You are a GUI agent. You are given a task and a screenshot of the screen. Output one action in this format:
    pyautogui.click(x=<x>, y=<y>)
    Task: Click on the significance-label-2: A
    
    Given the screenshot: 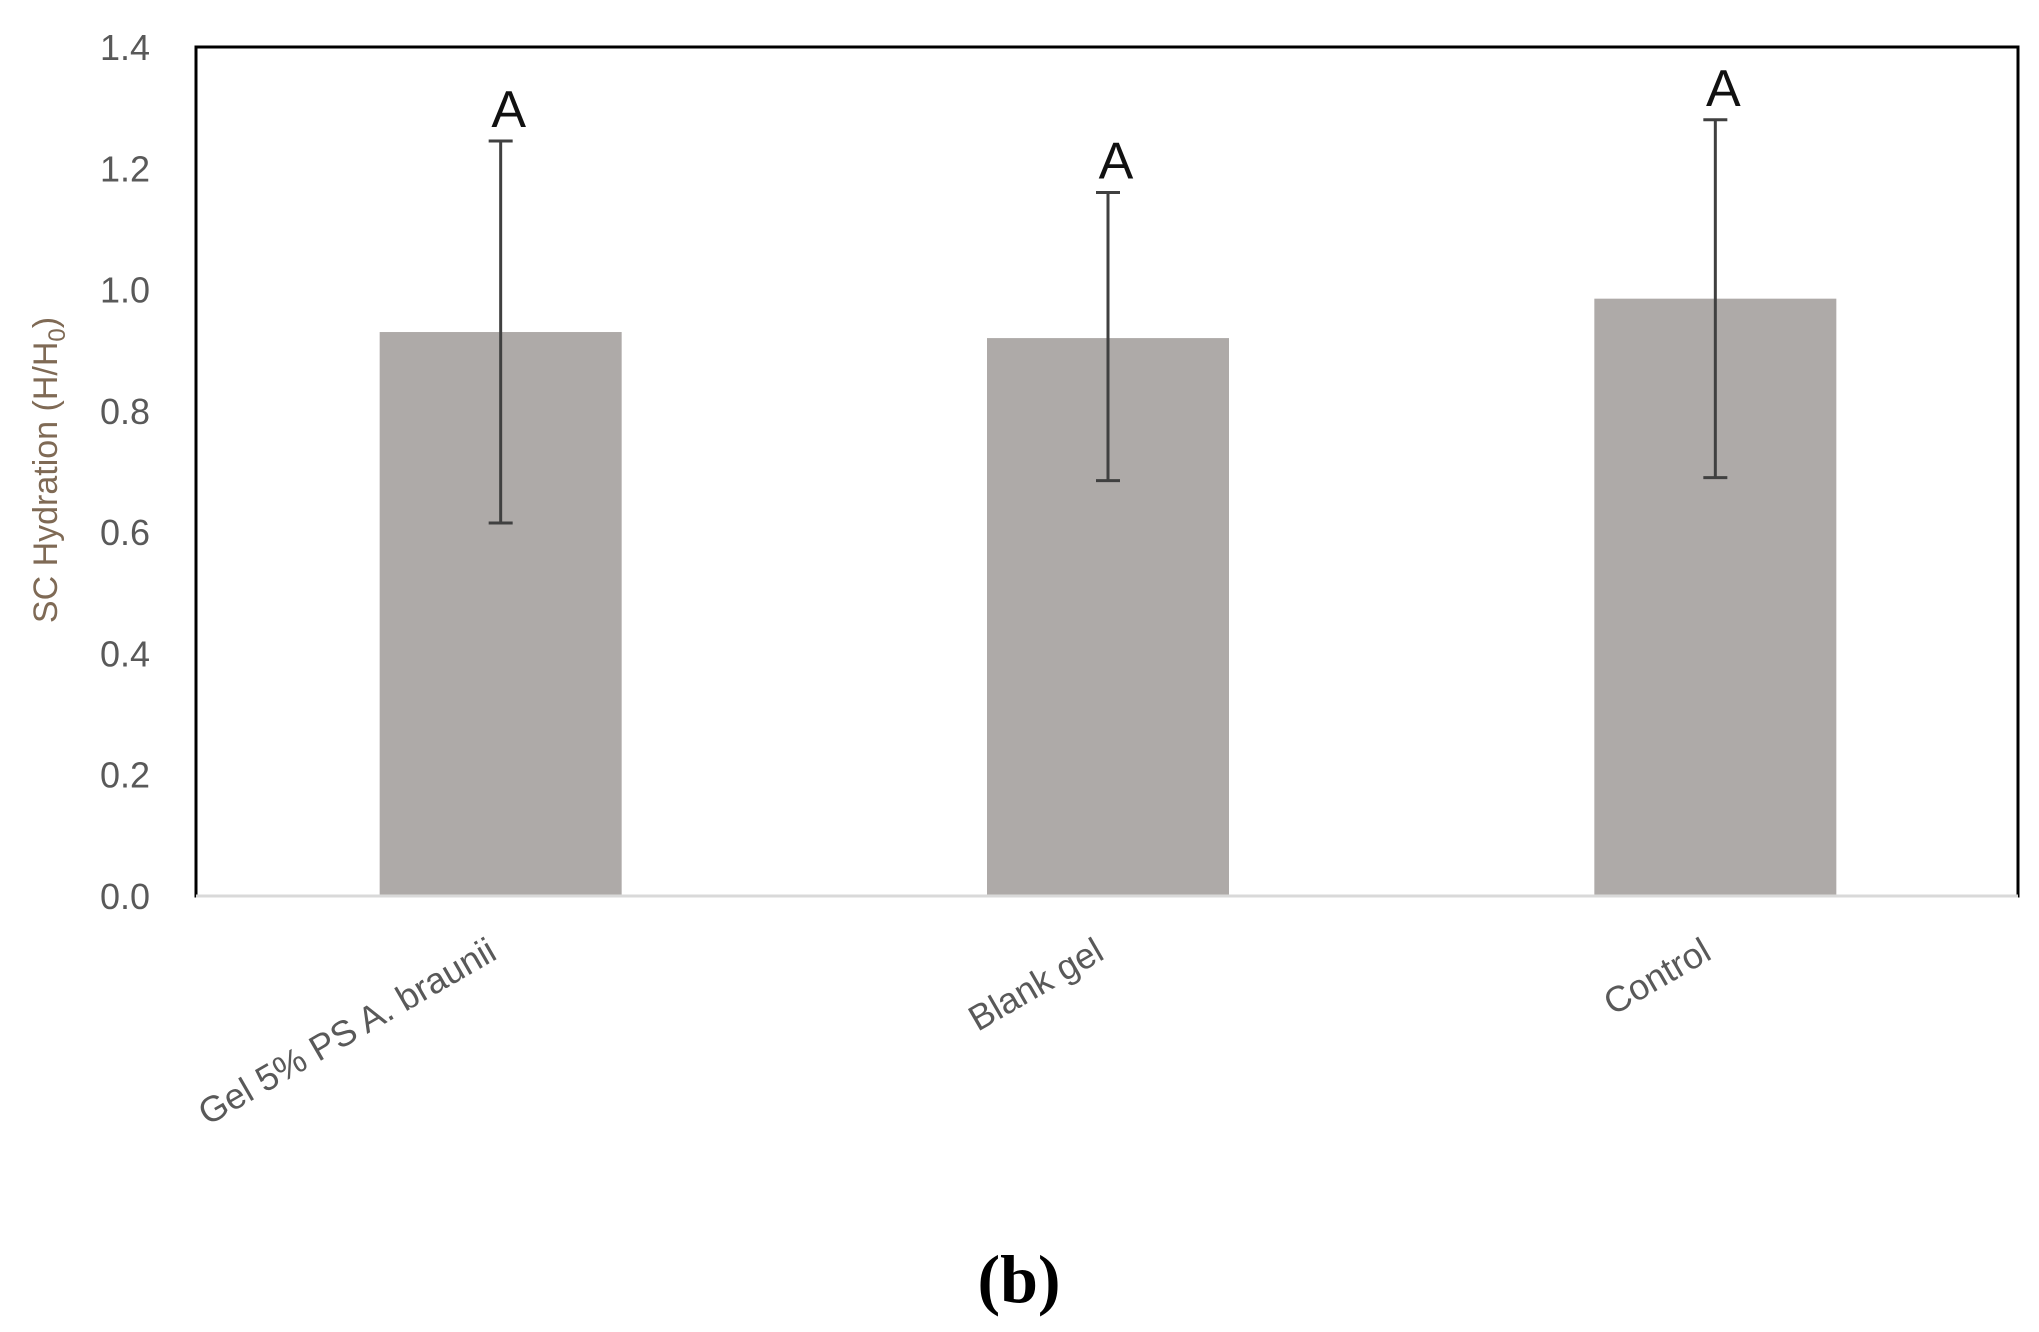 What is the action you would take?
    pyautogui.click(x=1723, y=89)
    